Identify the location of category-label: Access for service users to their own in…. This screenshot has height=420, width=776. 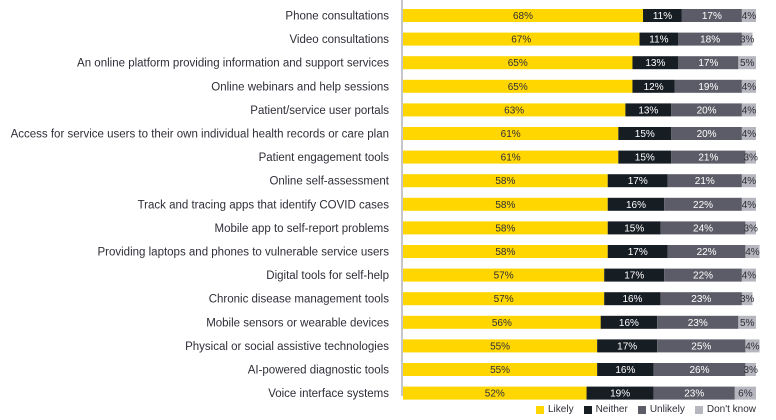
(200, 135).